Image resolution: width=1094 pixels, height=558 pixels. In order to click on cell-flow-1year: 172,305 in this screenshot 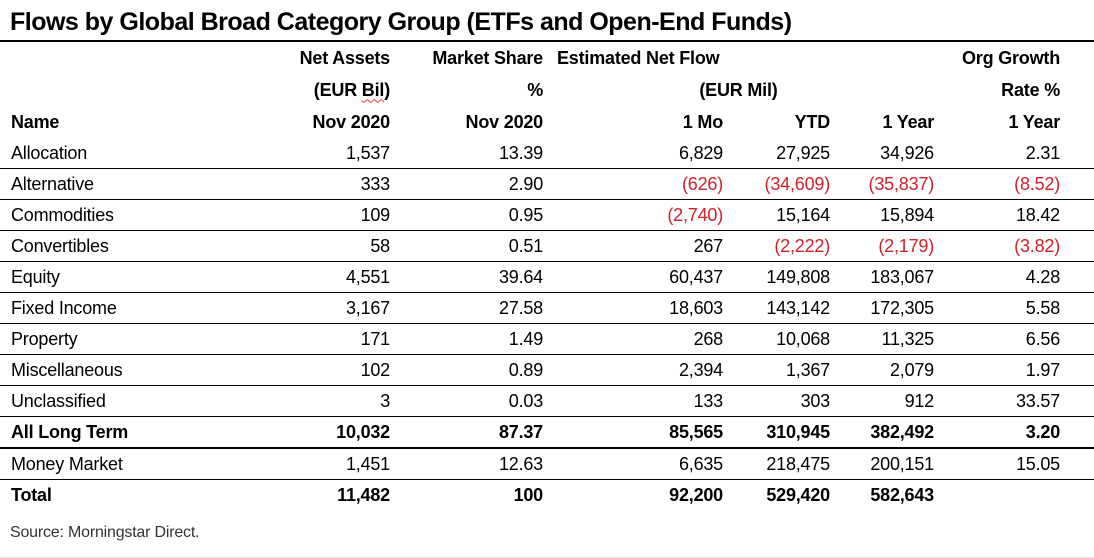, I will do `click(882, 308)`.